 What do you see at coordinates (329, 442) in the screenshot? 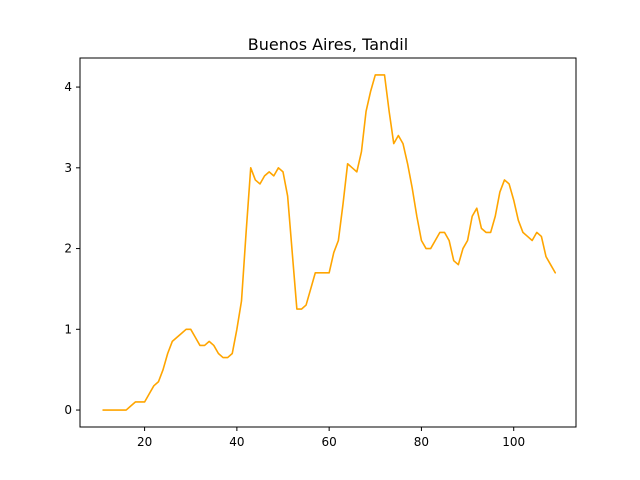
I see `x-tick-label: 60` at bounding box center [329, 442].